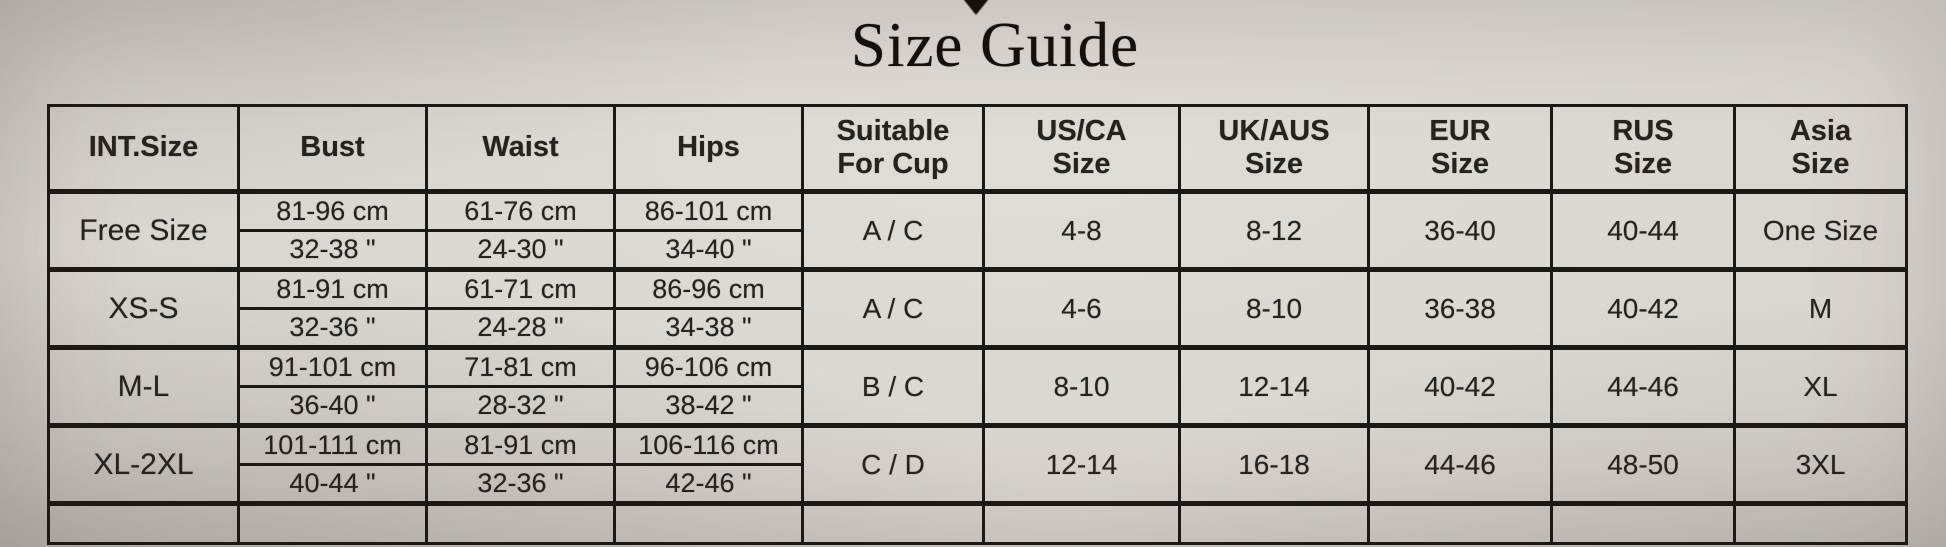 The width and height of the screenshot is (1946, 547). What do you see at coordinates (708, 328) in the screenshot?
I see `hips-in-cell: 34-38 "` at bounding box center [708, 328].